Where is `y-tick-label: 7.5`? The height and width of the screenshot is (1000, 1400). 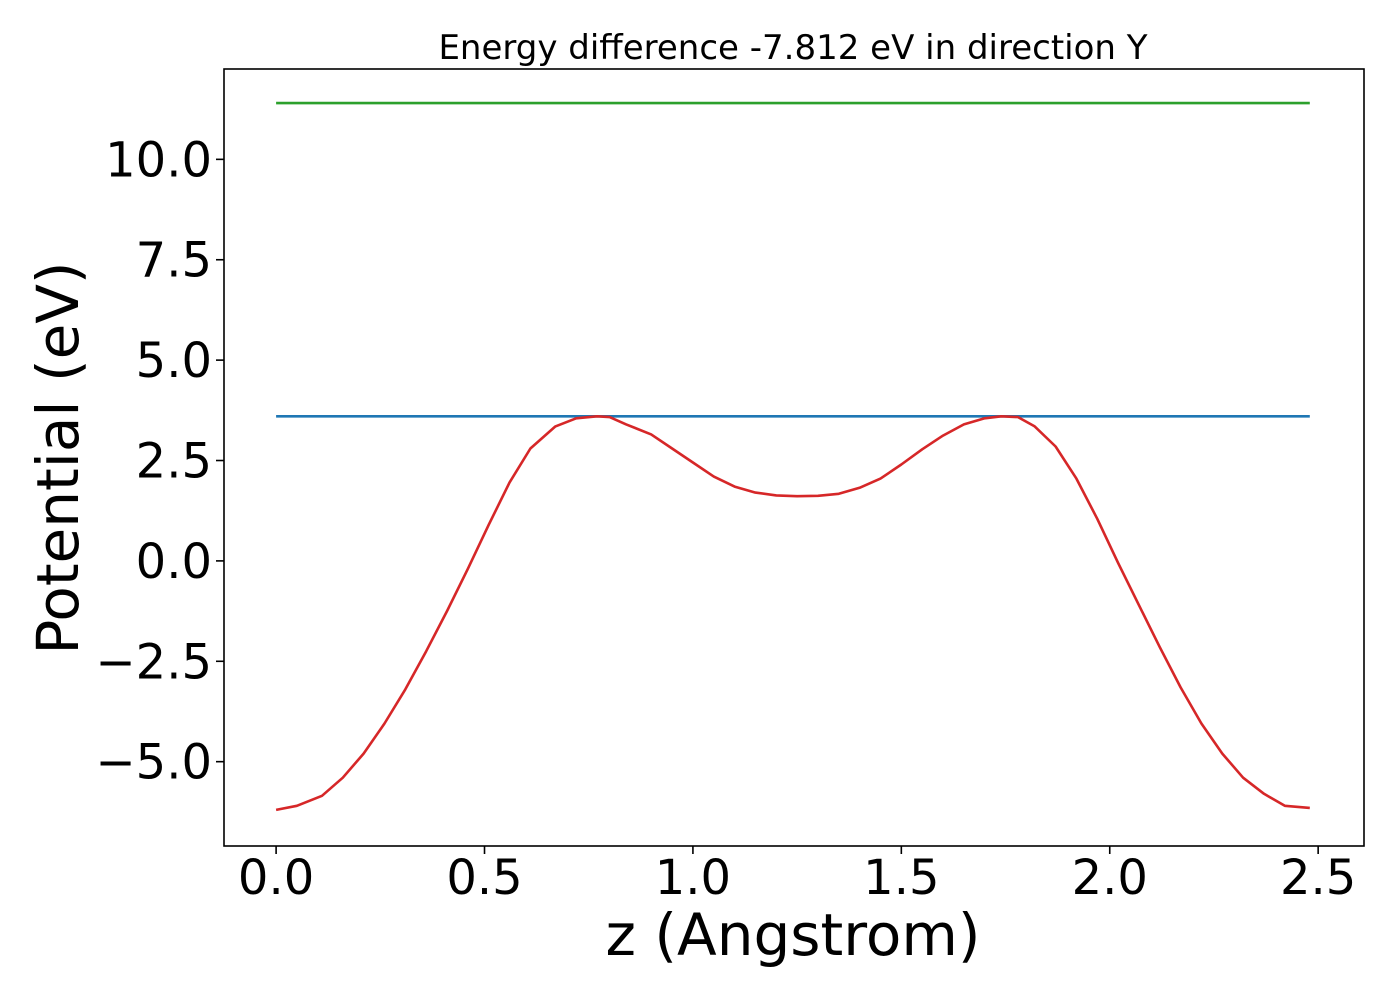
y-tick-label: 7.5 is located at coordinates (174, 261).